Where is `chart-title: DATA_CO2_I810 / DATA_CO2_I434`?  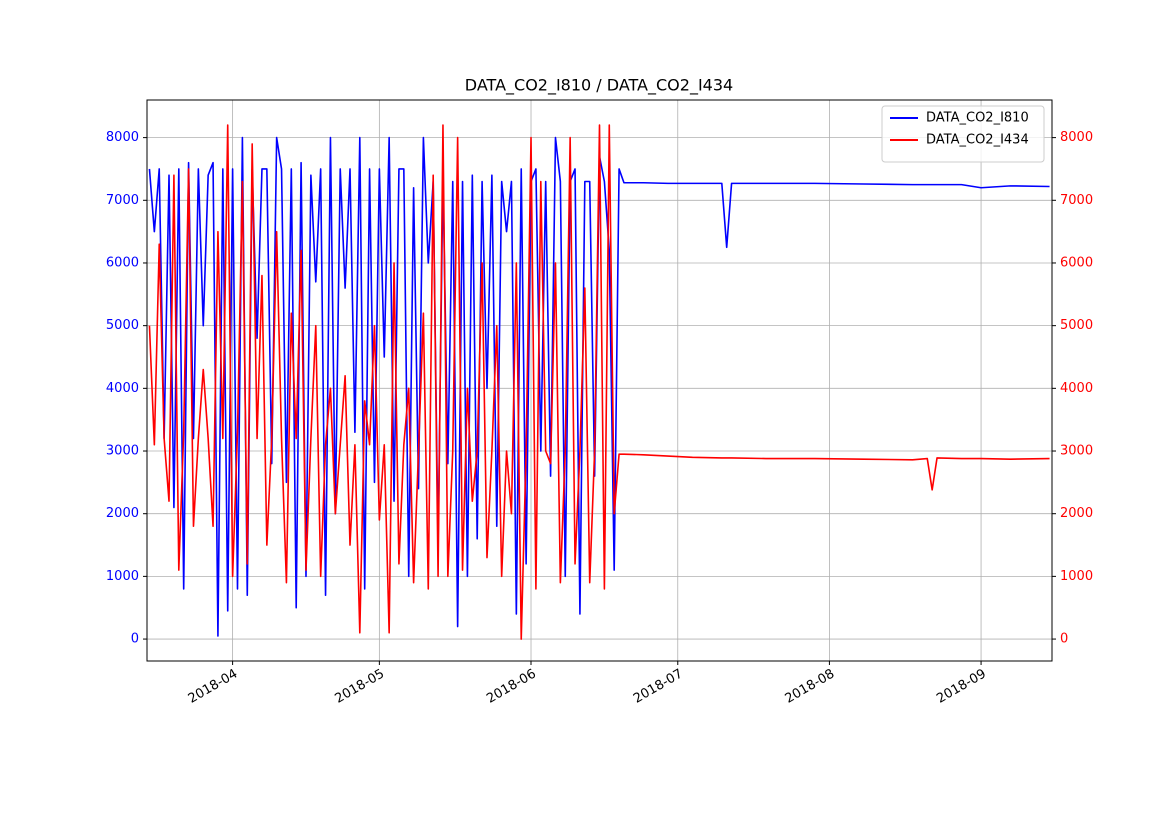 chart-title: DATA_CO2_I810 / DATA_CO2_I434 is located at coordinates (599, 86).